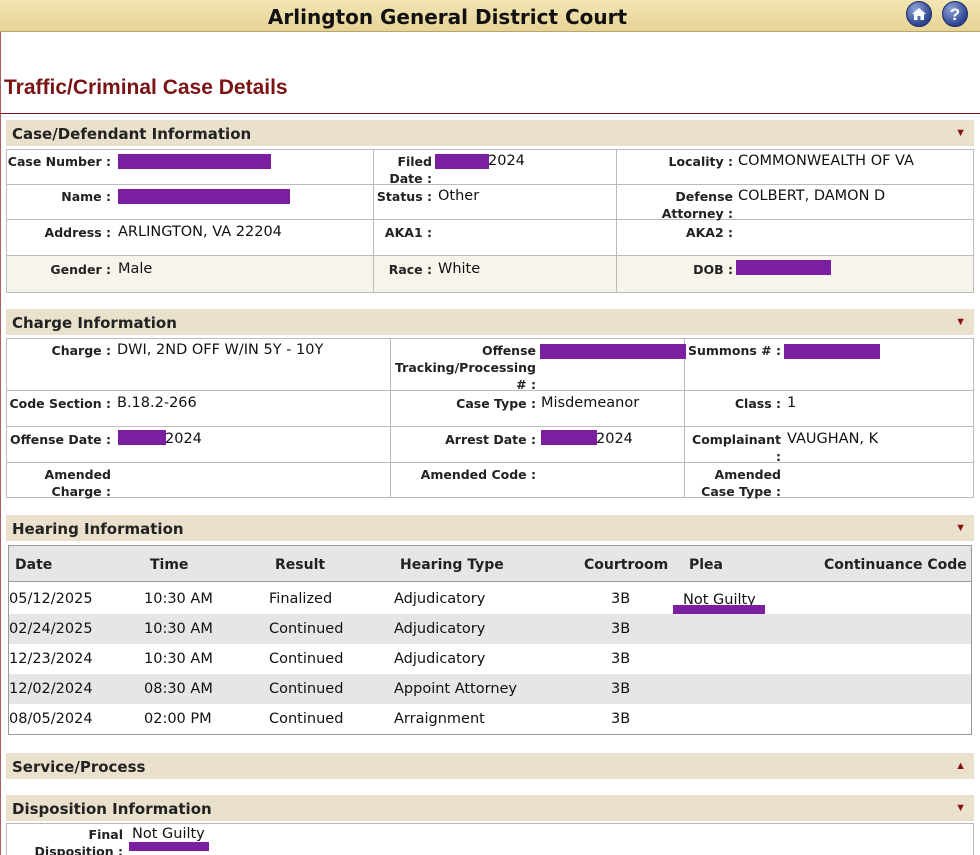 This screenshot has width=980, height=855. What do you see at coordinates (478, 474) in the screenshot?
I see `amended-code-label: Amended Code :` at bounding box center [478, 474].